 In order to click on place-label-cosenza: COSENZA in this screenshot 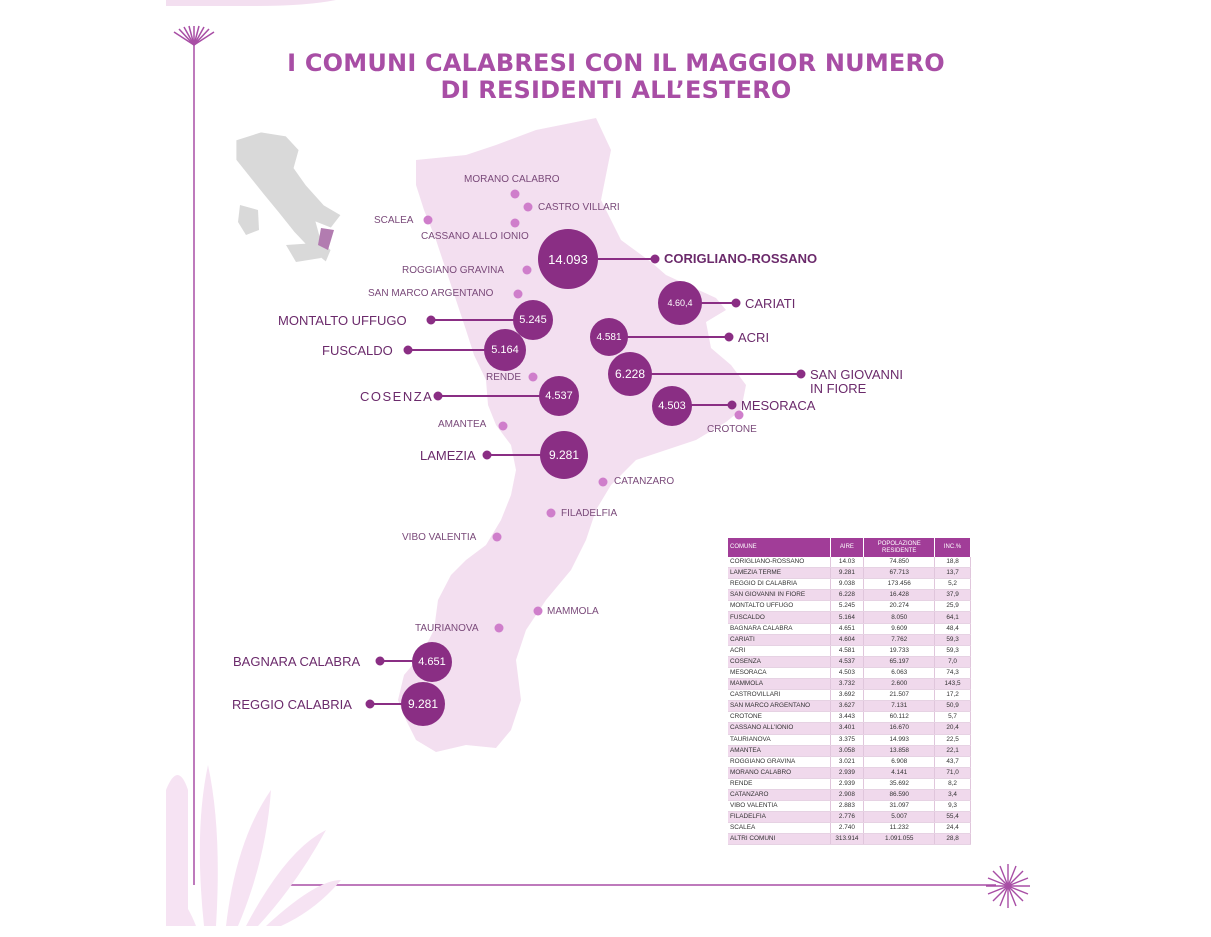, I will do `click(397, 396)`.